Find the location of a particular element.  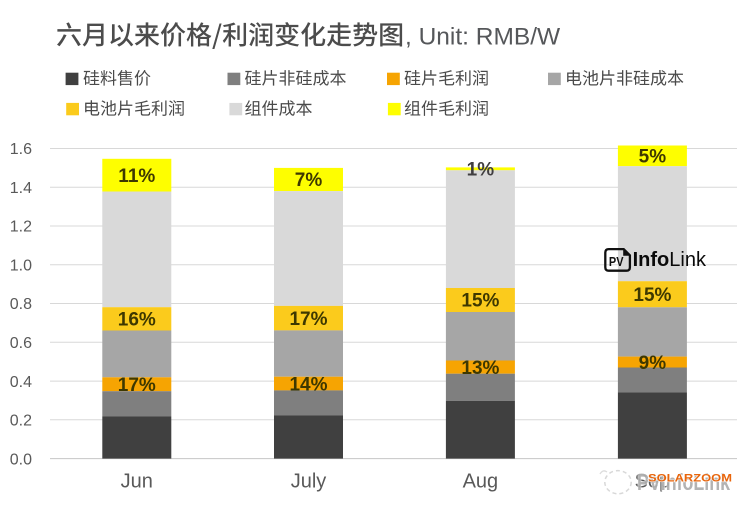

svg-text: 1.6 is located at coordinates (21, 149).